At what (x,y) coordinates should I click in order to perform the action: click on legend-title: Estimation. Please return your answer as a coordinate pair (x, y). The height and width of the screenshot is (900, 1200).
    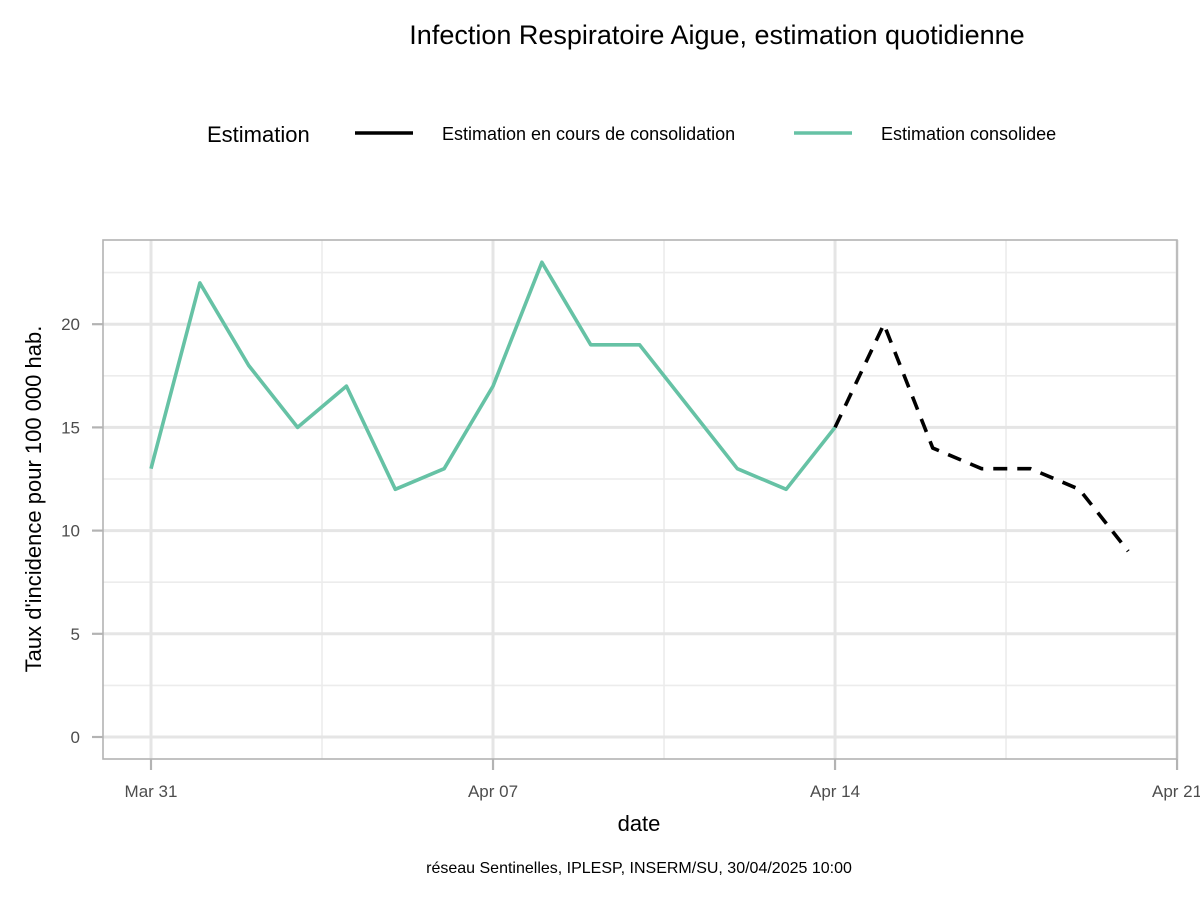
    Looking at the image, I should click on (258, 134).